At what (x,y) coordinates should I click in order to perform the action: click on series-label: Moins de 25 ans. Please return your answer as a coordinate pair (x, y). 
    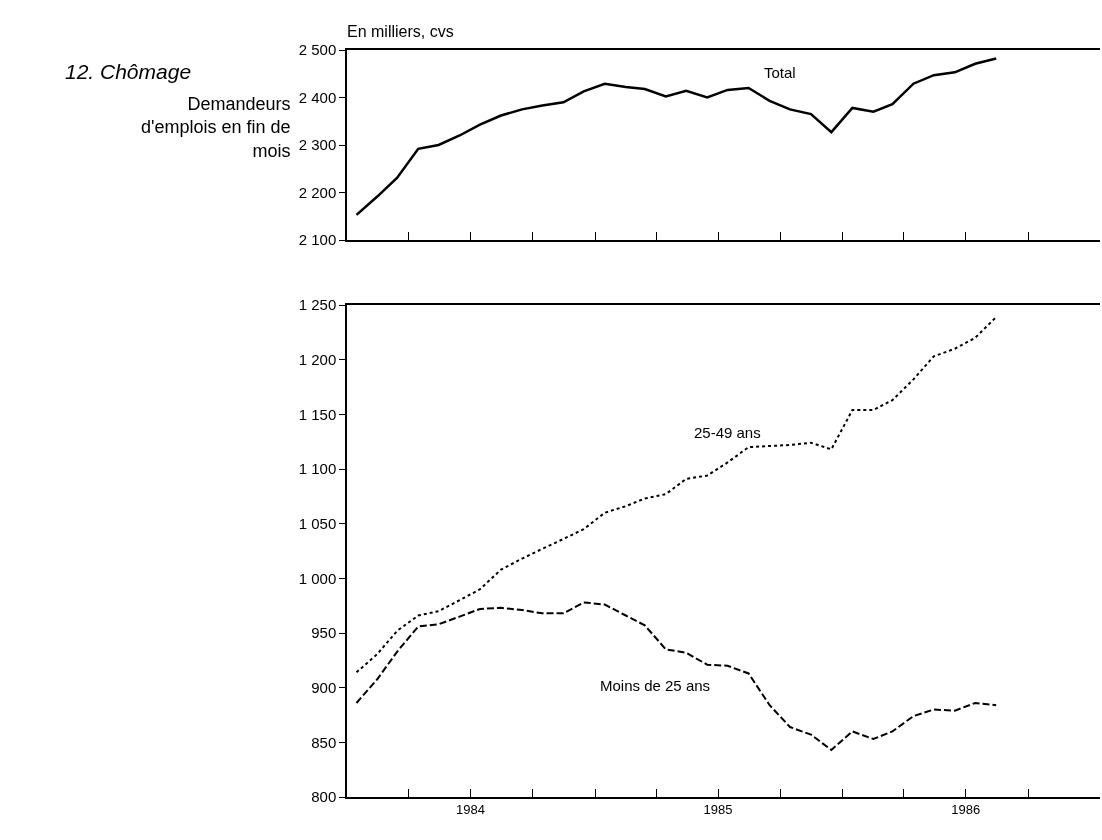
    Looking at the image, I should click on (655, 685).